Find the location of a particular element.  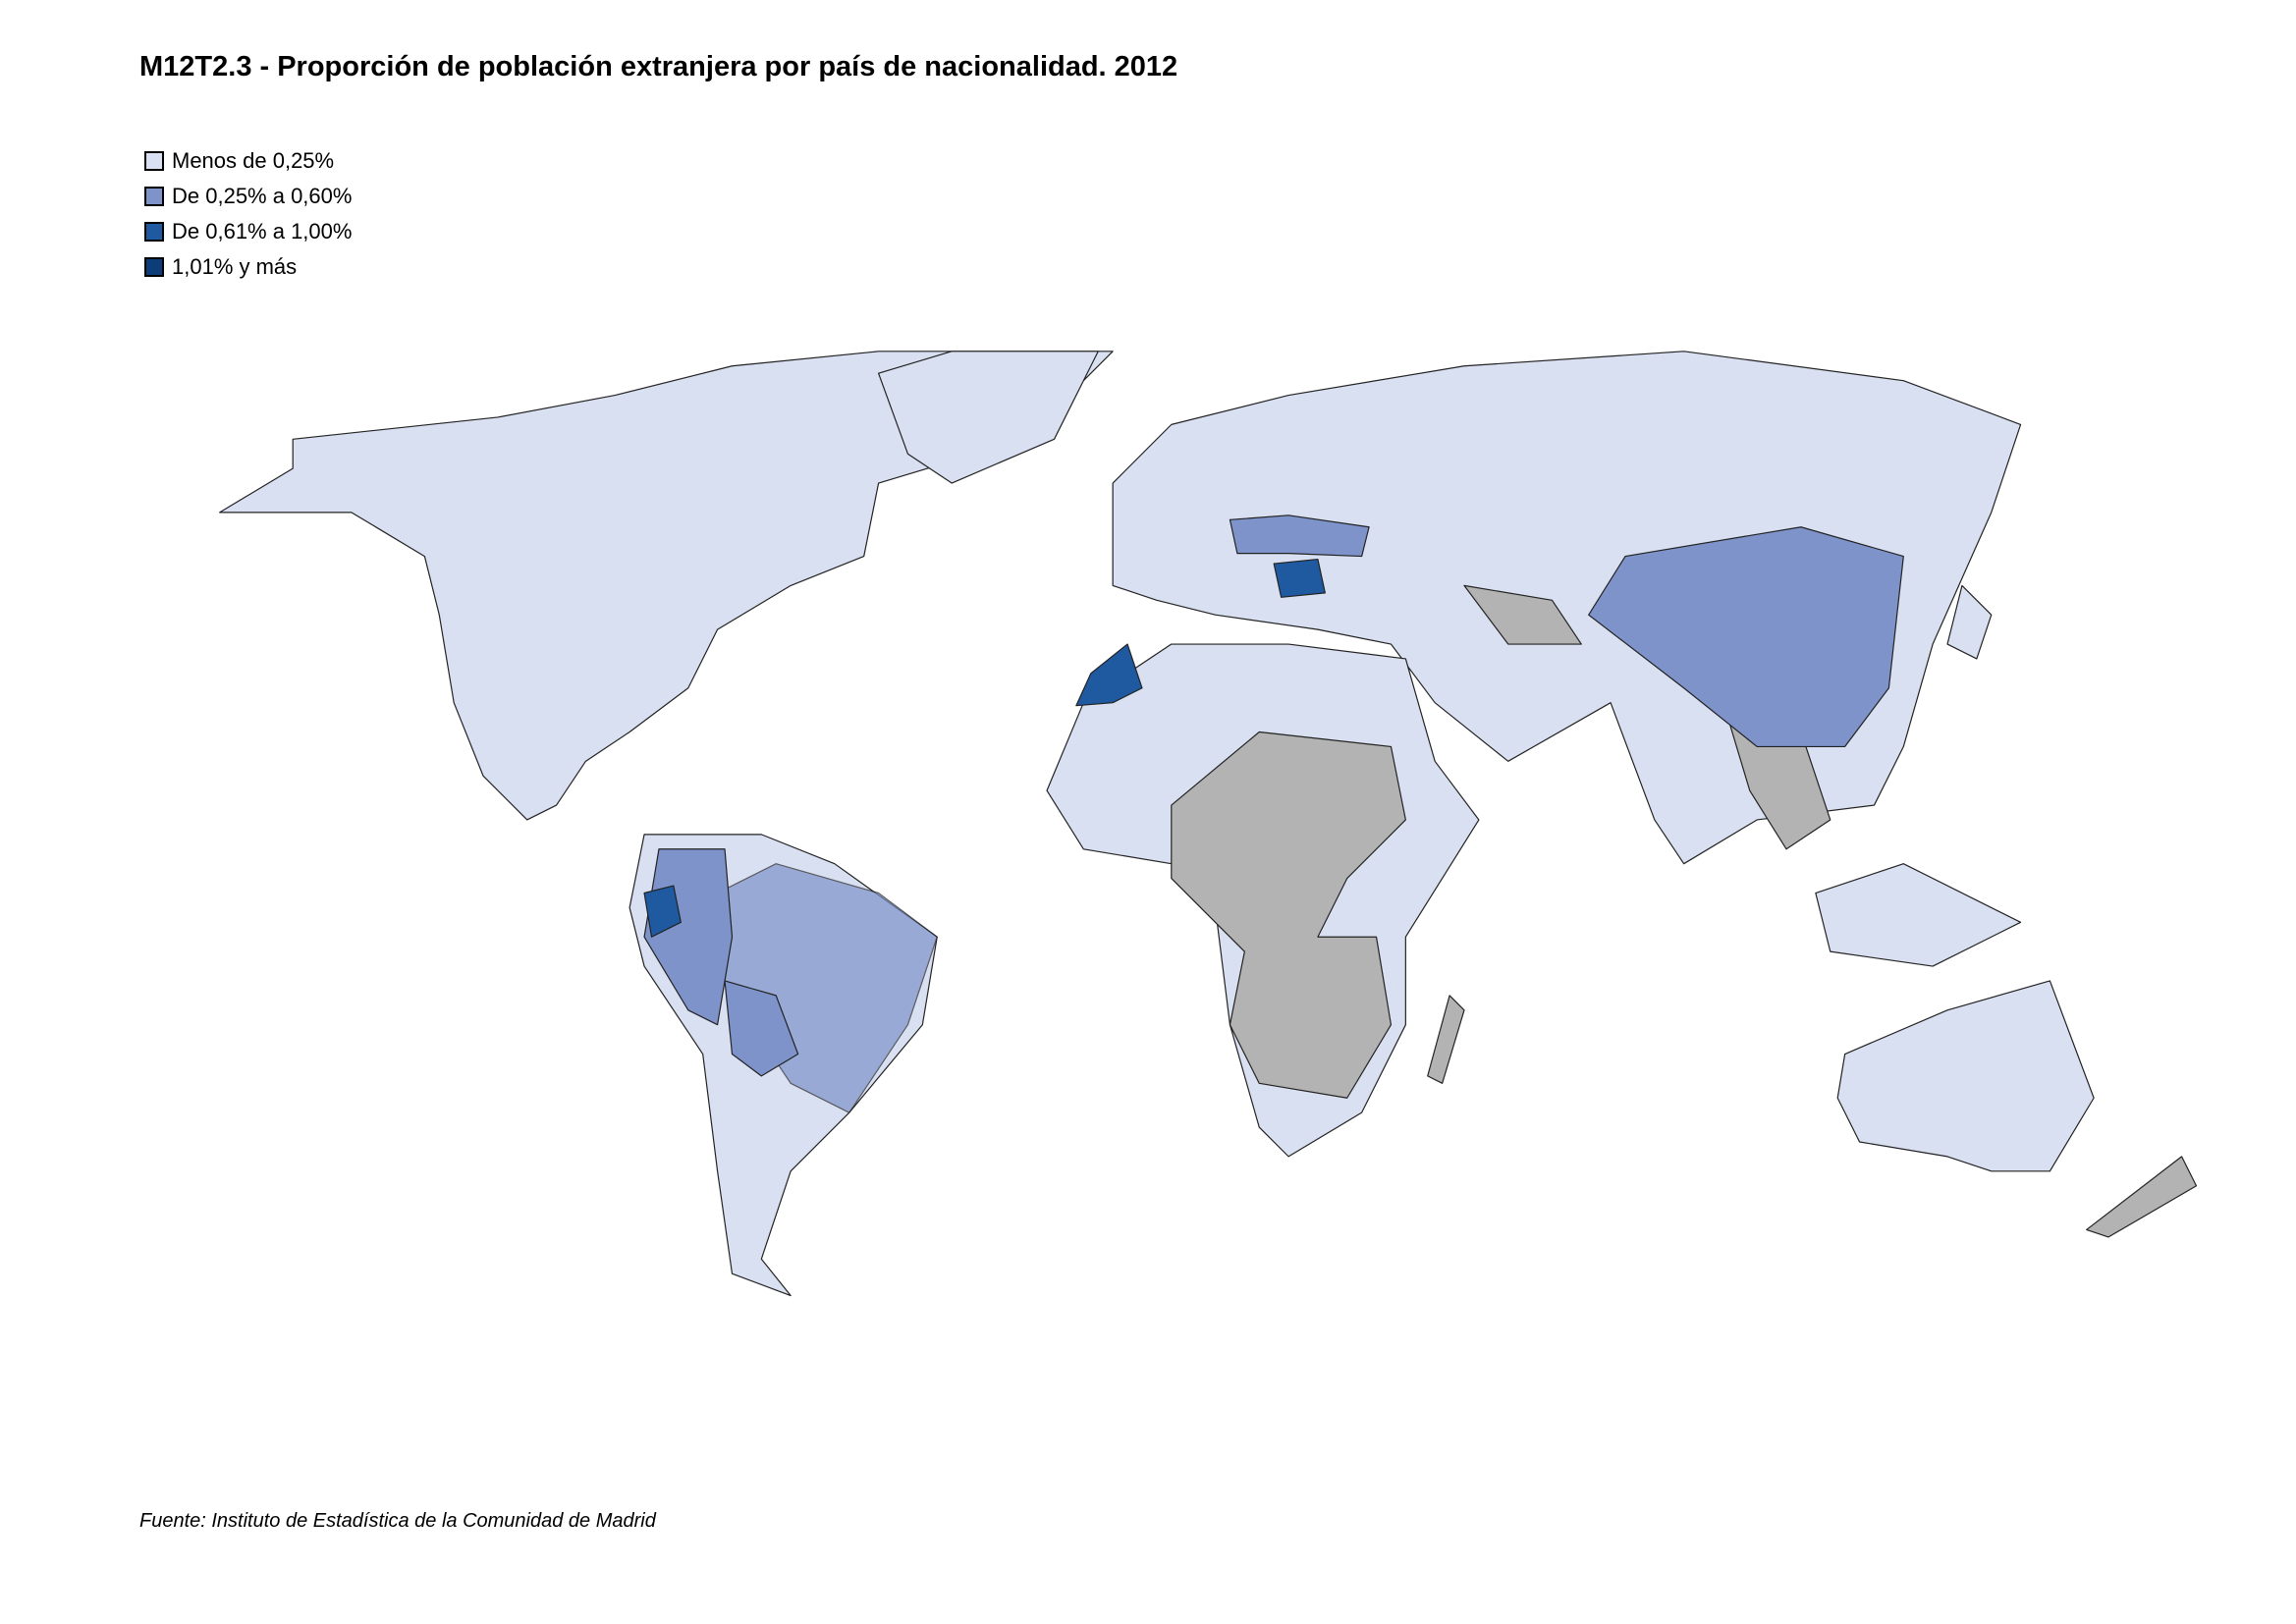

legend-label: Menos de 0,25% is located at coordinates (253, 160).